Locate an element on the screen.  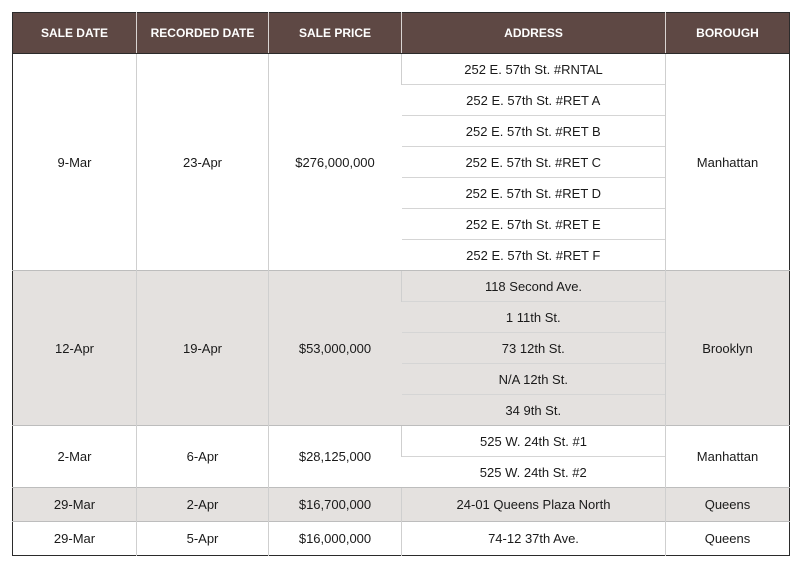
header-recorded-date: RECORDED DATE is located at coordinates (202, 33).